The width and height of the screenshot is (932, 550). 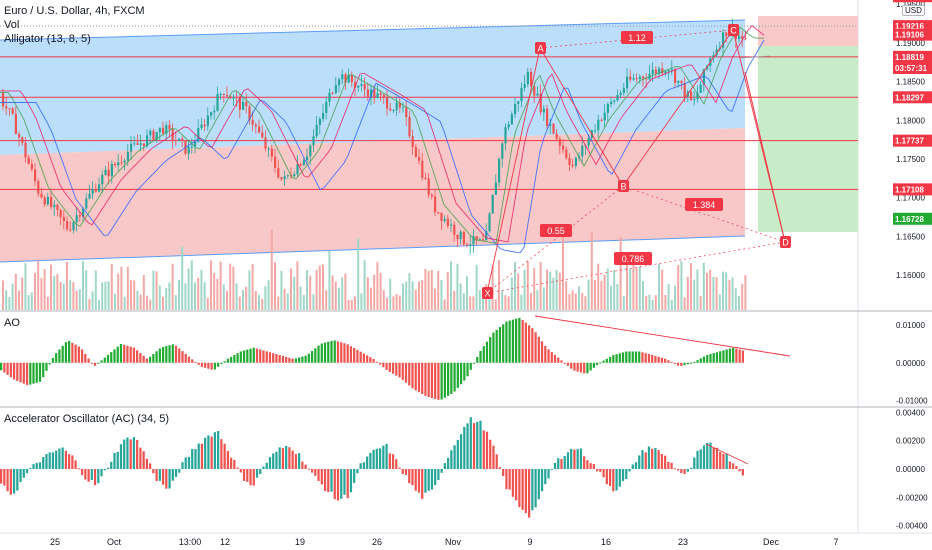 What do you see at coordinates (372, 358) in the screenshot?
I see `ao-series` at bounding box center [372, 358].